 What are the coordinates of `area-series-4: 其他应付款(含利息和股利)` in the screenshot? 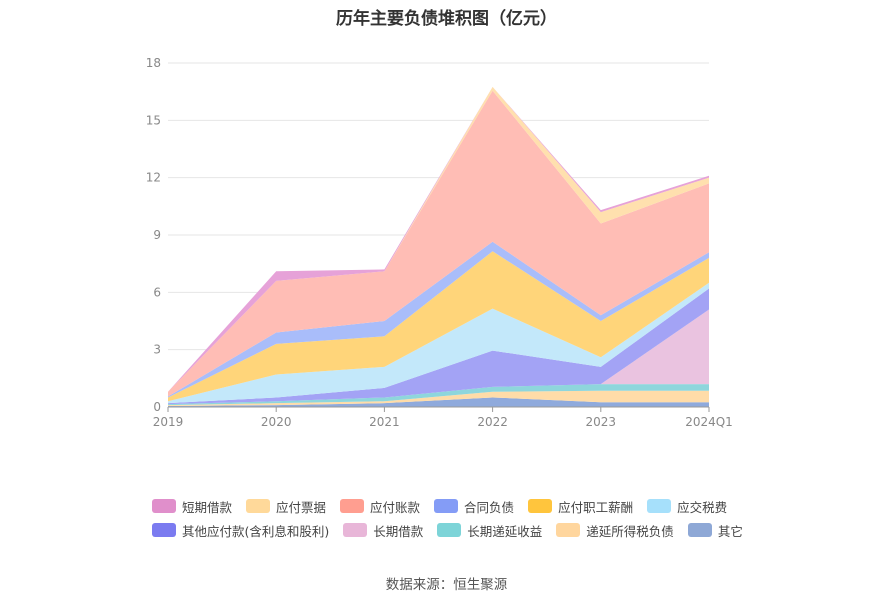 It's located at (438, 346).